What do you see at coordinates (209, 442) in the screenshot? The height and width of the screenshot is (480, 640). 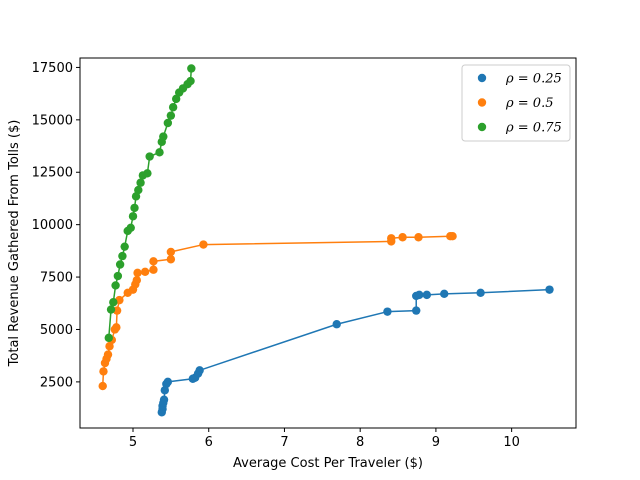 I see `x-tick-label: 6` at bounding box center [209, 442].